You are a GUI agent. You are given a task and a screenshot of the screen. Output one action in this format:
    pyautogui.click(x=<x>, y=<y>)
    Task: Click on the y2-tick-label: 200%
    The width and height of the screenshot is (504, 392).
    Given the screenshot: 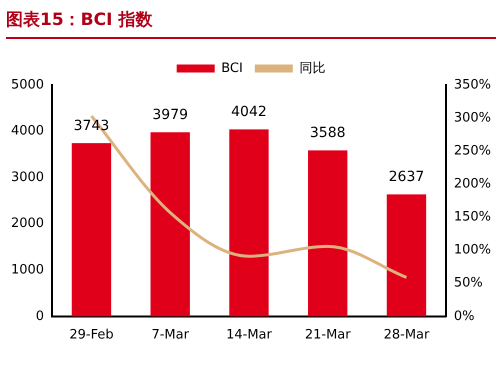 What is the action you would take?
    pyautogui.click(x=473, y=184)
    